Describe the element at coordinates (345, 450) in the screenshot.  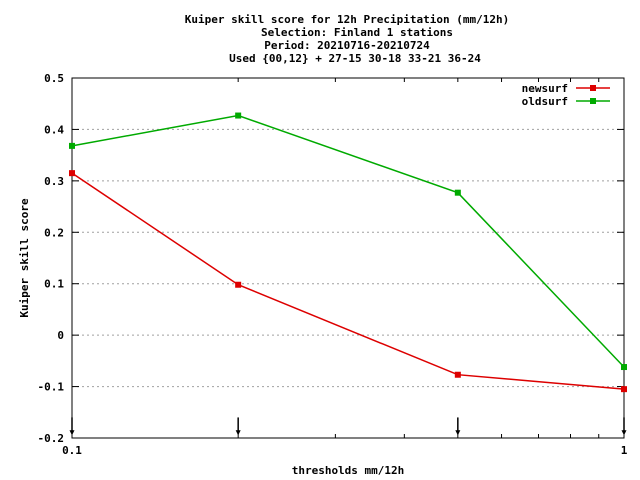
I see `x-tick-labels: 0.1 1` at that location.